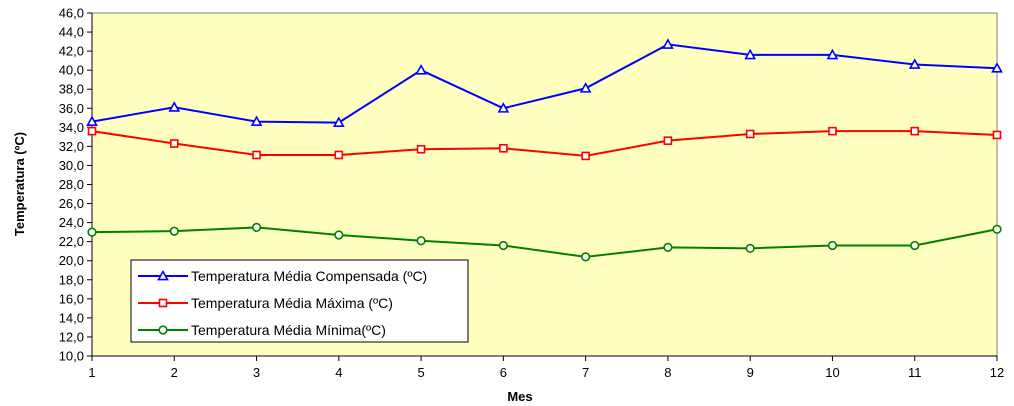 The height and width of the screenshot is (406, 1014). Describe the element at coordinates (71, 165) in the screenshot. I see `y-tick-label: 30,0` at that location.